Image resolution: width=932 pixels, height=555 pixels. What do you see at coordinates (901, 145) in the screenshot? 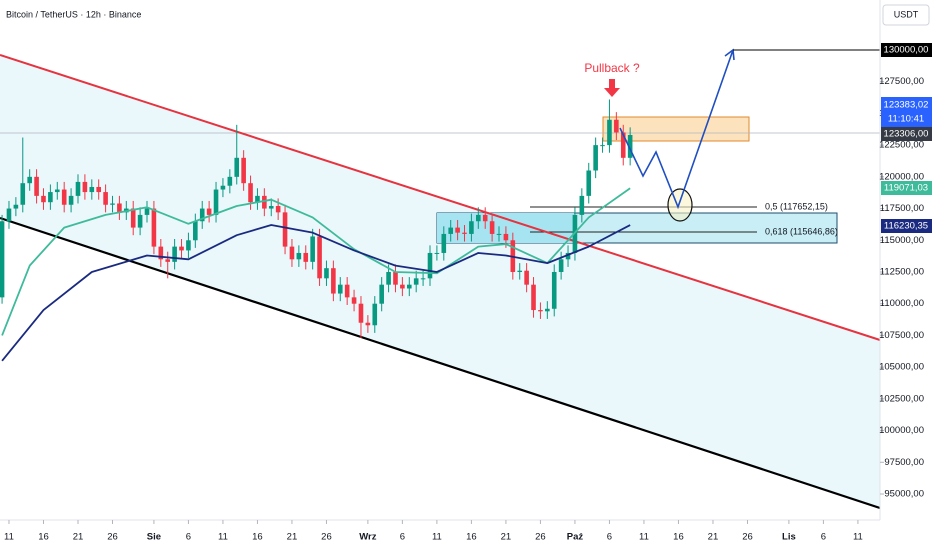
I see `y-tick-label: 122500,00` at bounding box center [901, 145].